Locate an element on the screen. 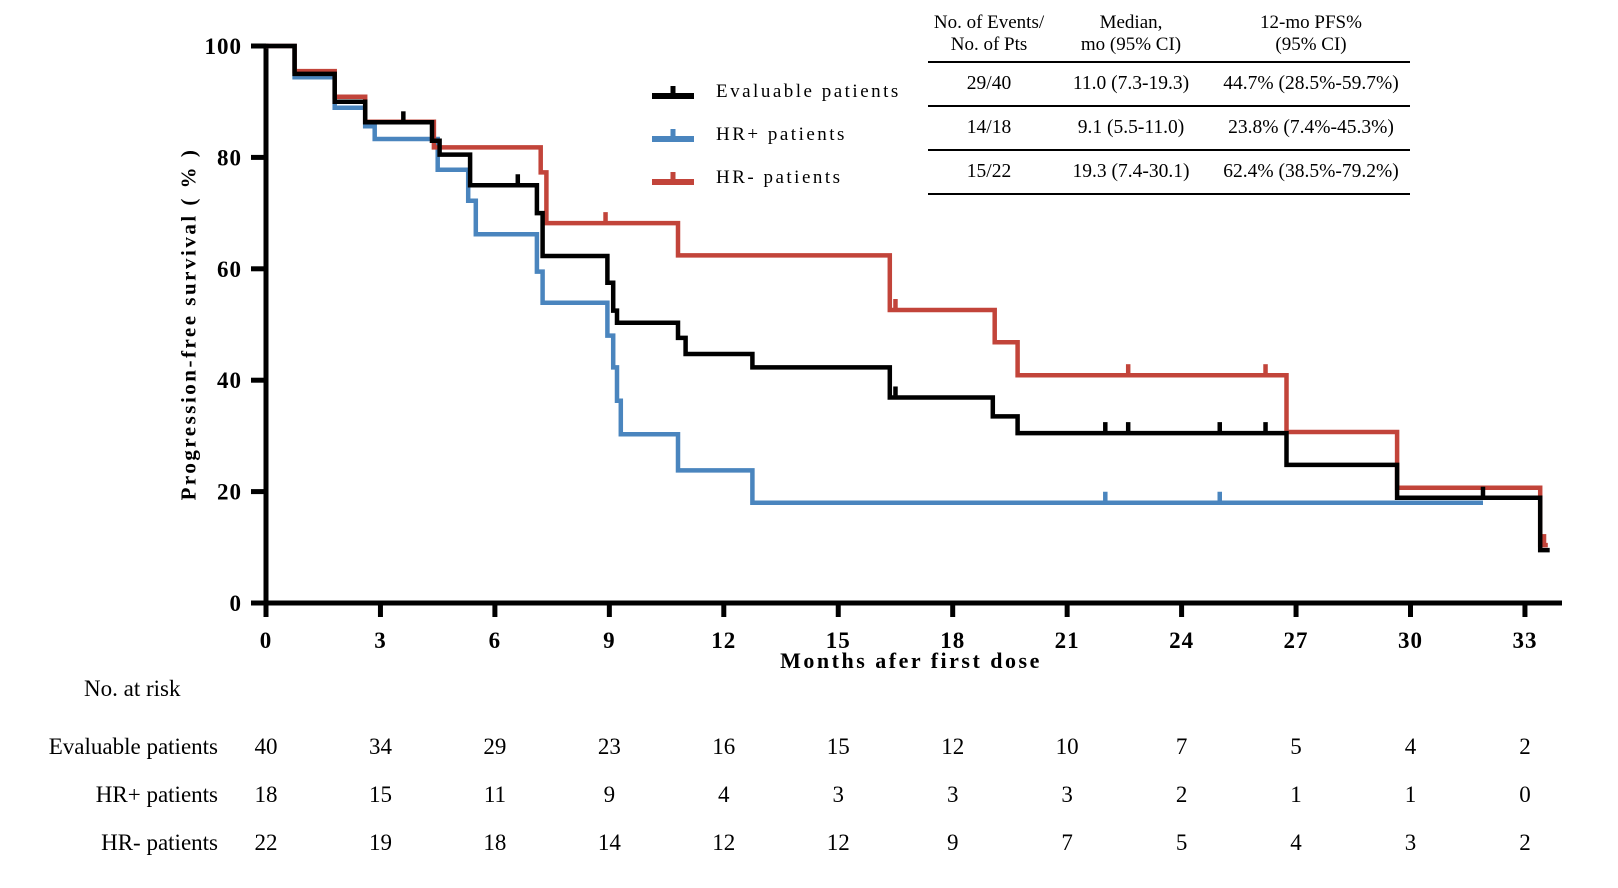  risk-row-label-hr-neg: HR- patients is located at coordinates (159, 842).